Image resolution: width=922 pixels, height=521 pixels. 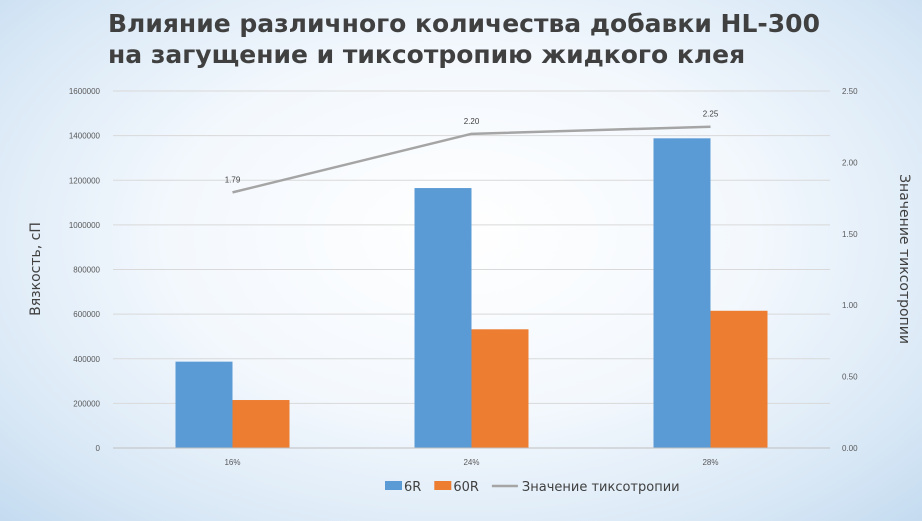 What do you see at coordinates (85, 136) in the screenshot?
I see `y-tick-label: 1400000` at bounding box center [85, 136].